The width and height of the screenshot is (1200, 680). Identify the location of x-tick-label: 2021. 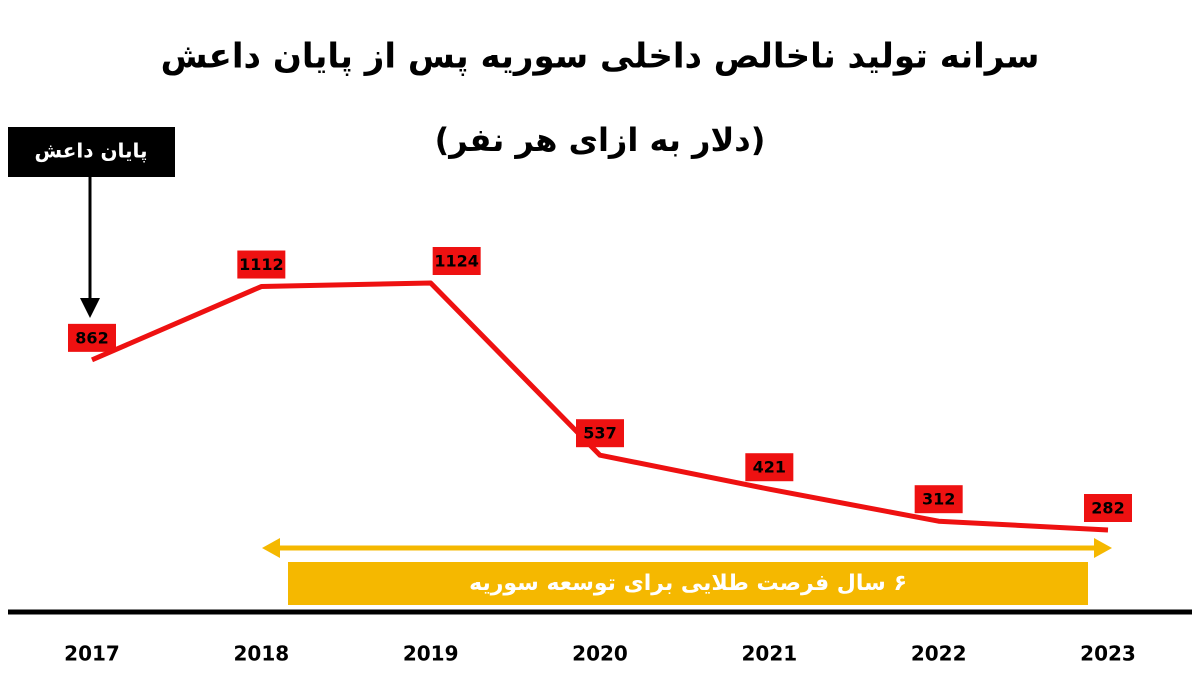
(769, 654).